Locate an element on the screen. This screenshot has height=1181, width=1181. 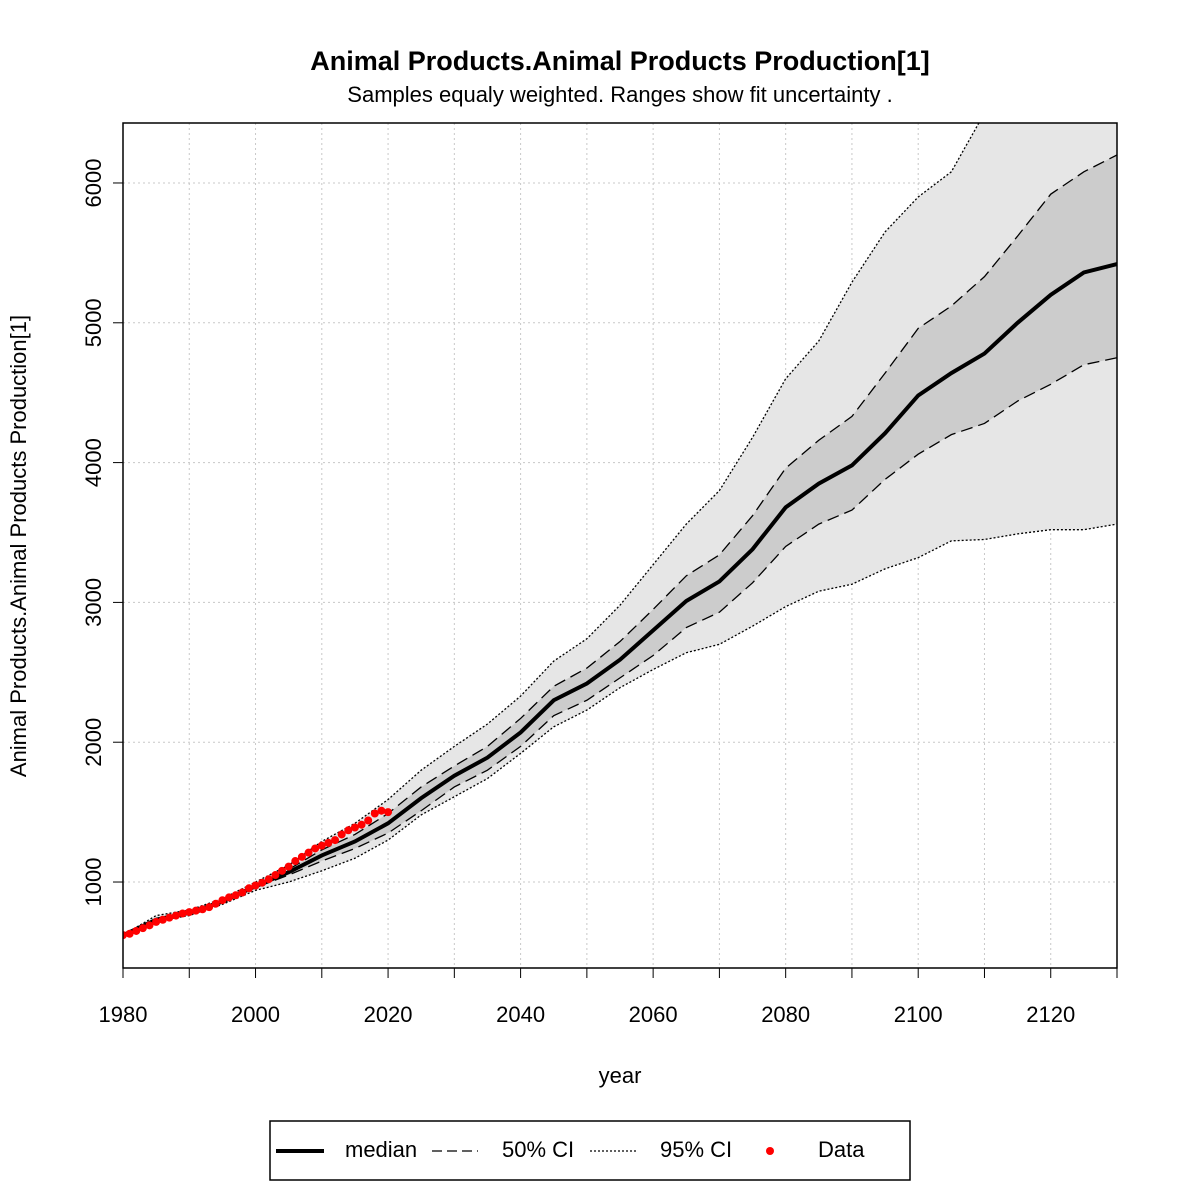
legend-label: 50% CI is located at coordinates (538, 1149).